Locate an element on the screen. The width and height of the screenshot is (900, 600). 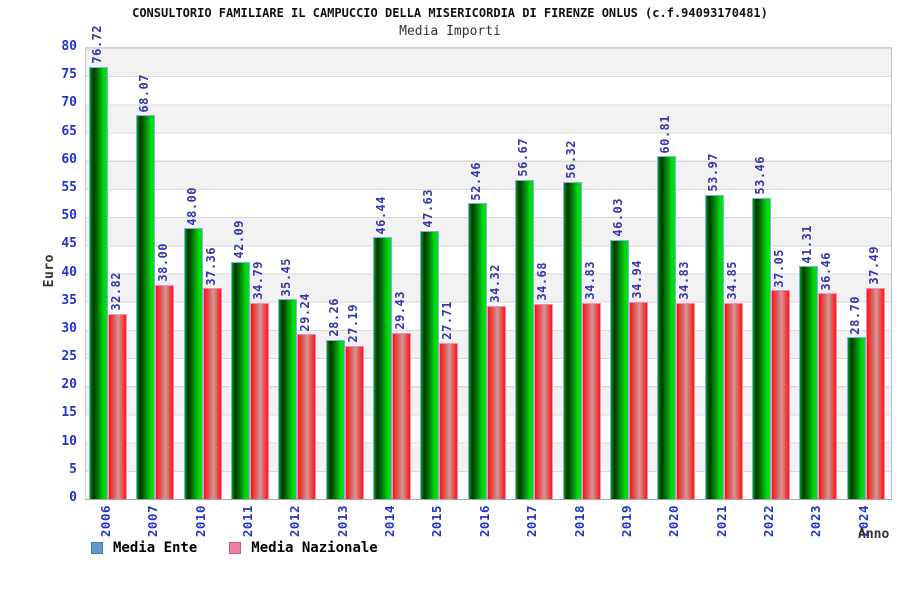
value-label-media-nazionale-2016: 34.32 is located at coordinates (494, 283).